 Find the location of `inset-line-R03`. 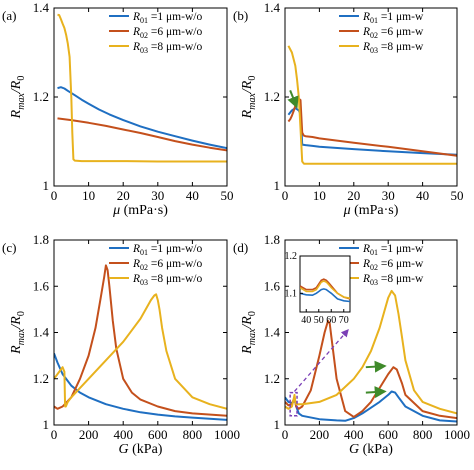

inset-line-R03 is located at coordinates (325, 289).